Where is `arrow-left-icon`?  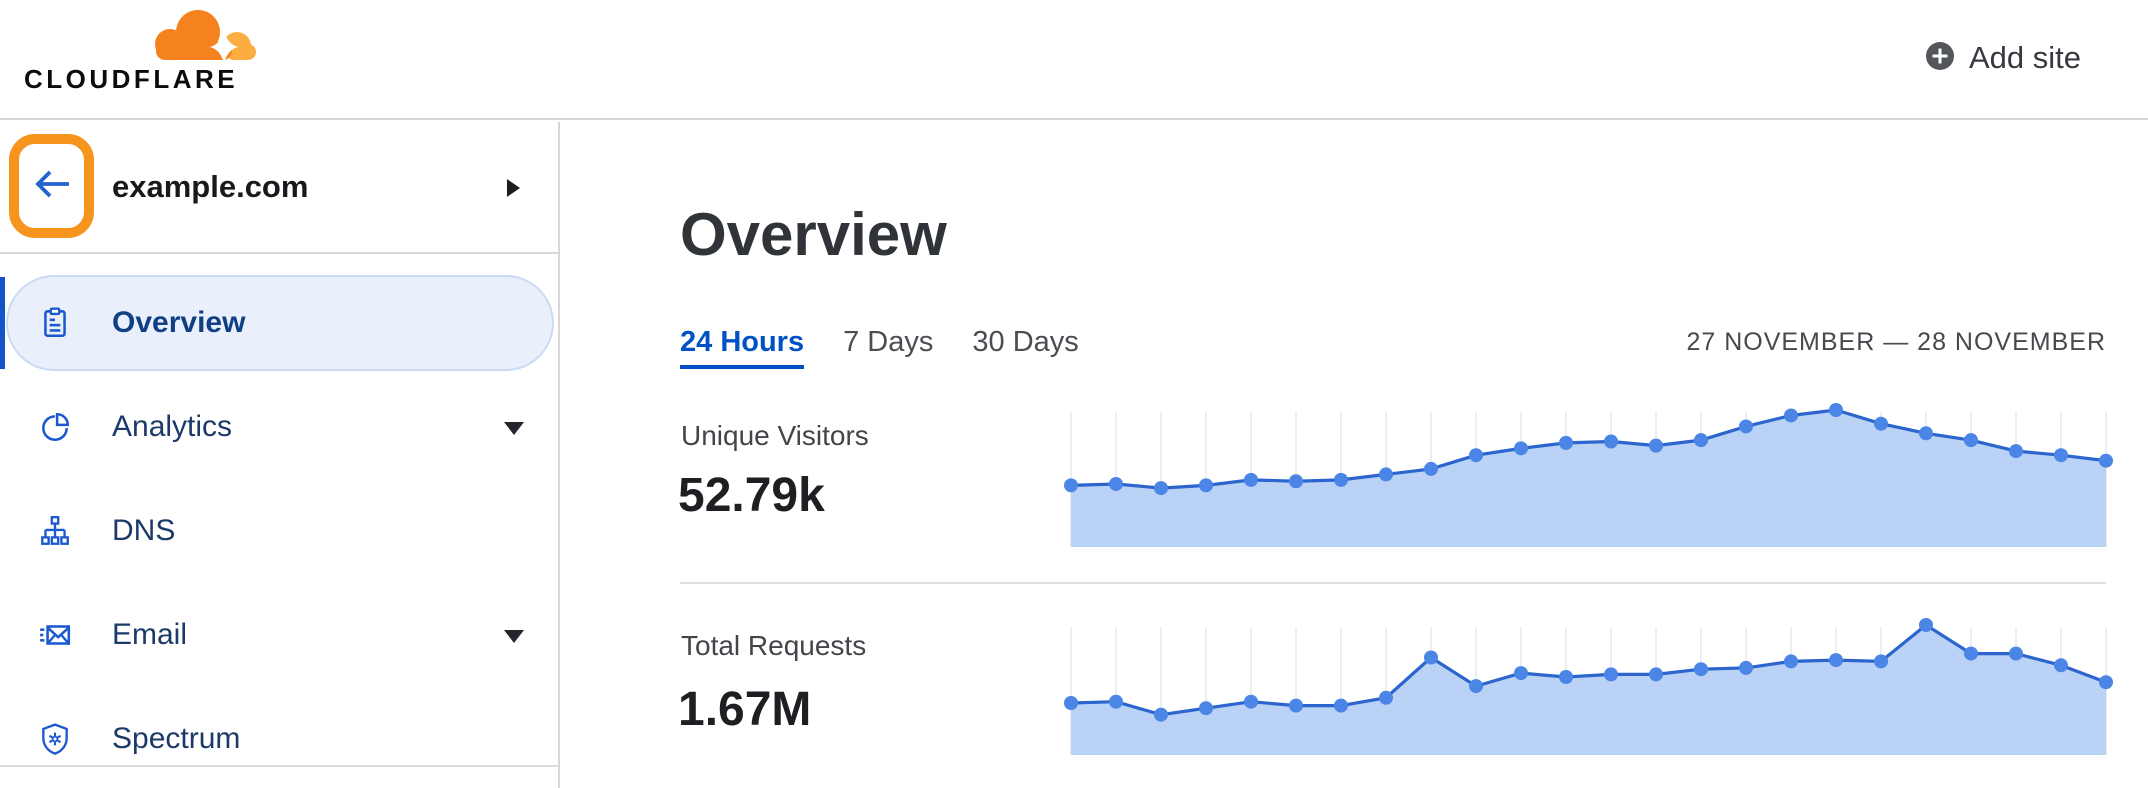
arrow-left-icon is located at coordinates (52, 186).